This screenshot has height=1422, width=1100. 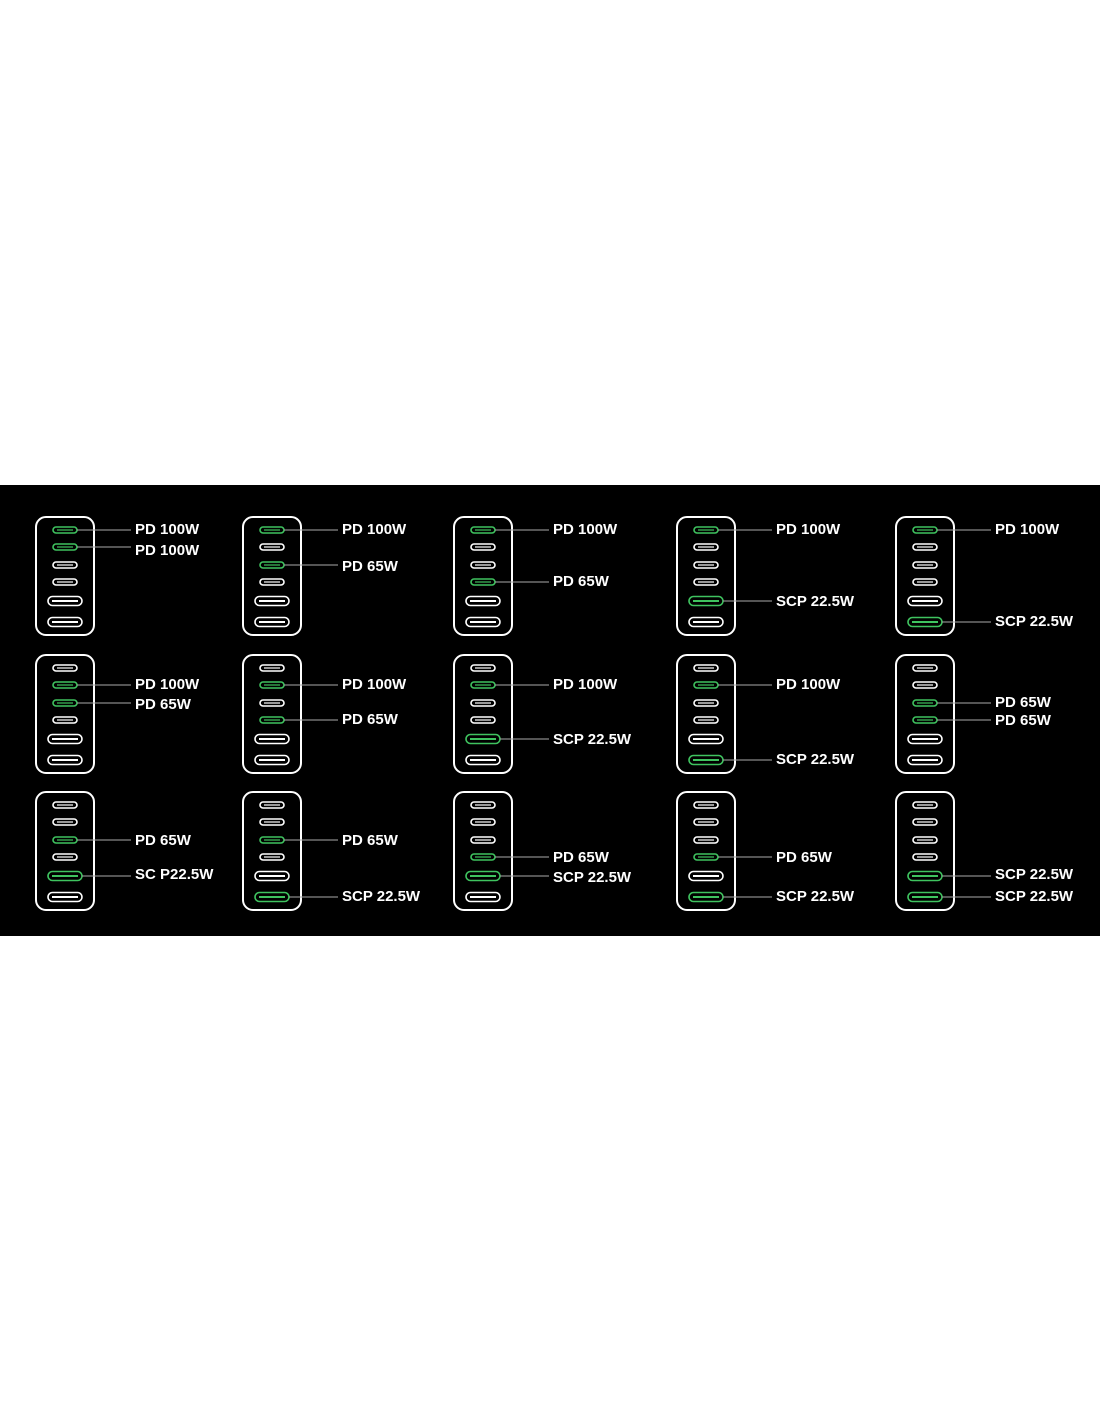 What do you see at coordinates (174, 874) in the screenshot?
I see `port-label: SC P22.5W` at bounding box center [174, 874].